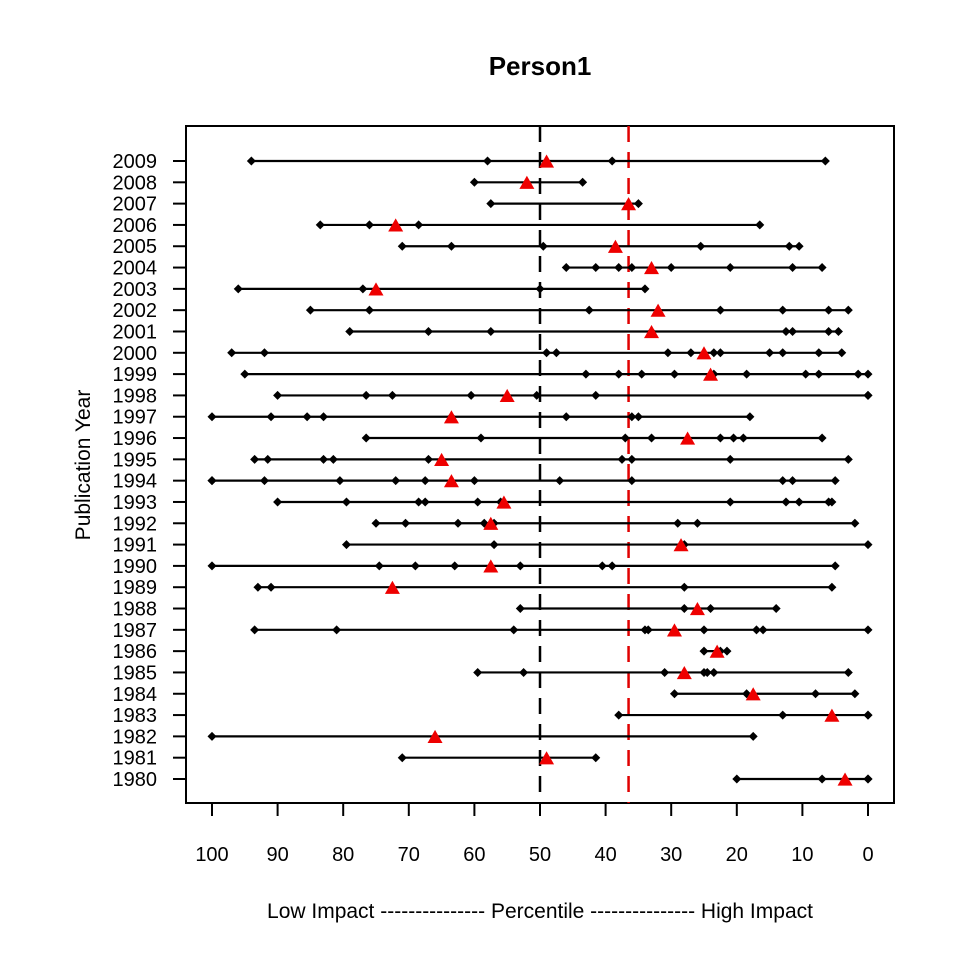  I want to click on triangle-point-2002, so click(658, 310).